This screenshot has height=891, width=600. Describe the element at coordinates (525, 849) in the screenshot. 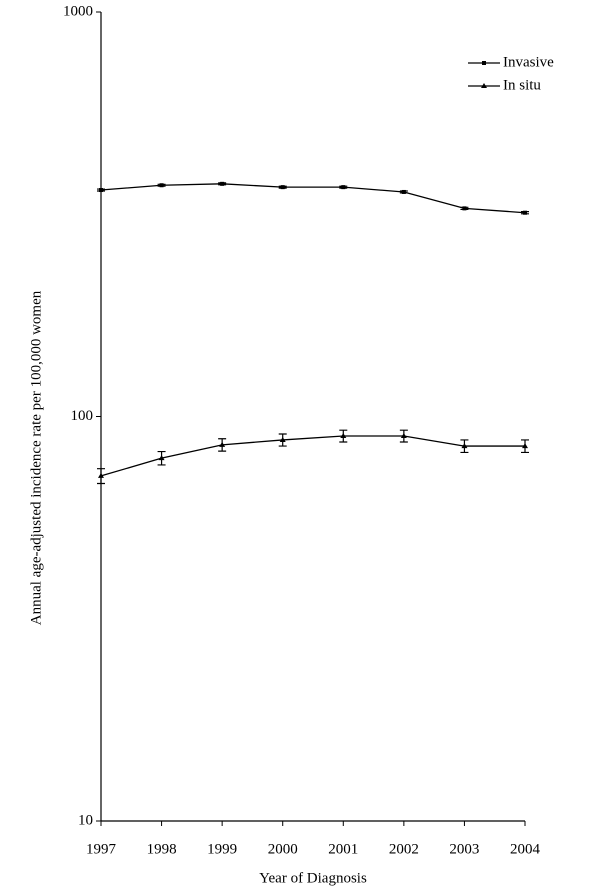

I see `x-tick-label: 2004` at that location.